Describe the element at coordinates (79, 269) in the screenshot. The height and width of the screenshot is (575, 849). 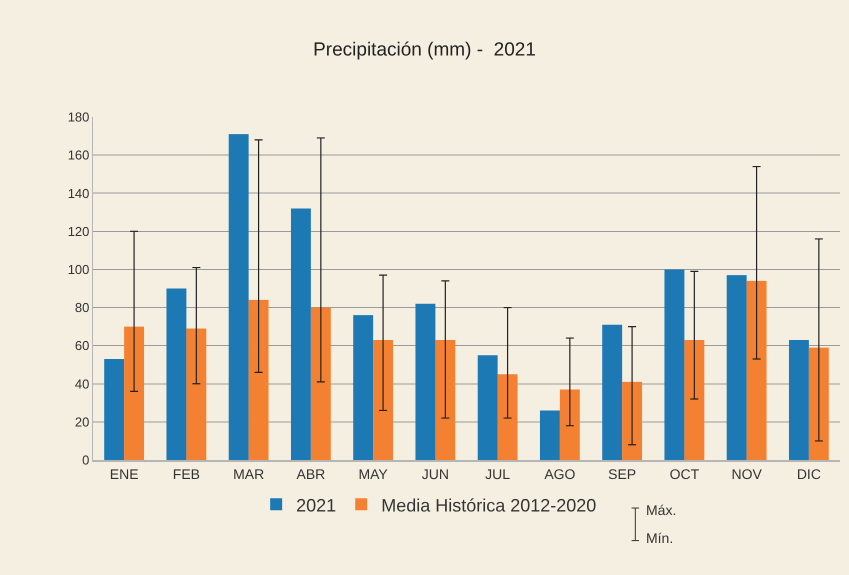
I see `y-tick-label: 100` at that location.